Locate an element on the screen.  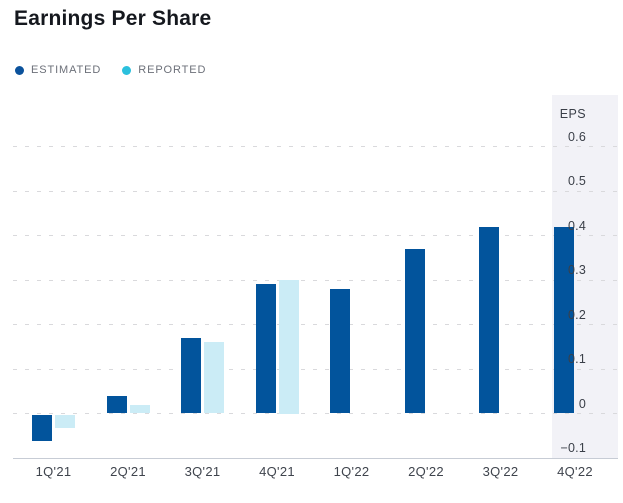
bar-estimated-4Q'21 is located at coordinates (265, 349).